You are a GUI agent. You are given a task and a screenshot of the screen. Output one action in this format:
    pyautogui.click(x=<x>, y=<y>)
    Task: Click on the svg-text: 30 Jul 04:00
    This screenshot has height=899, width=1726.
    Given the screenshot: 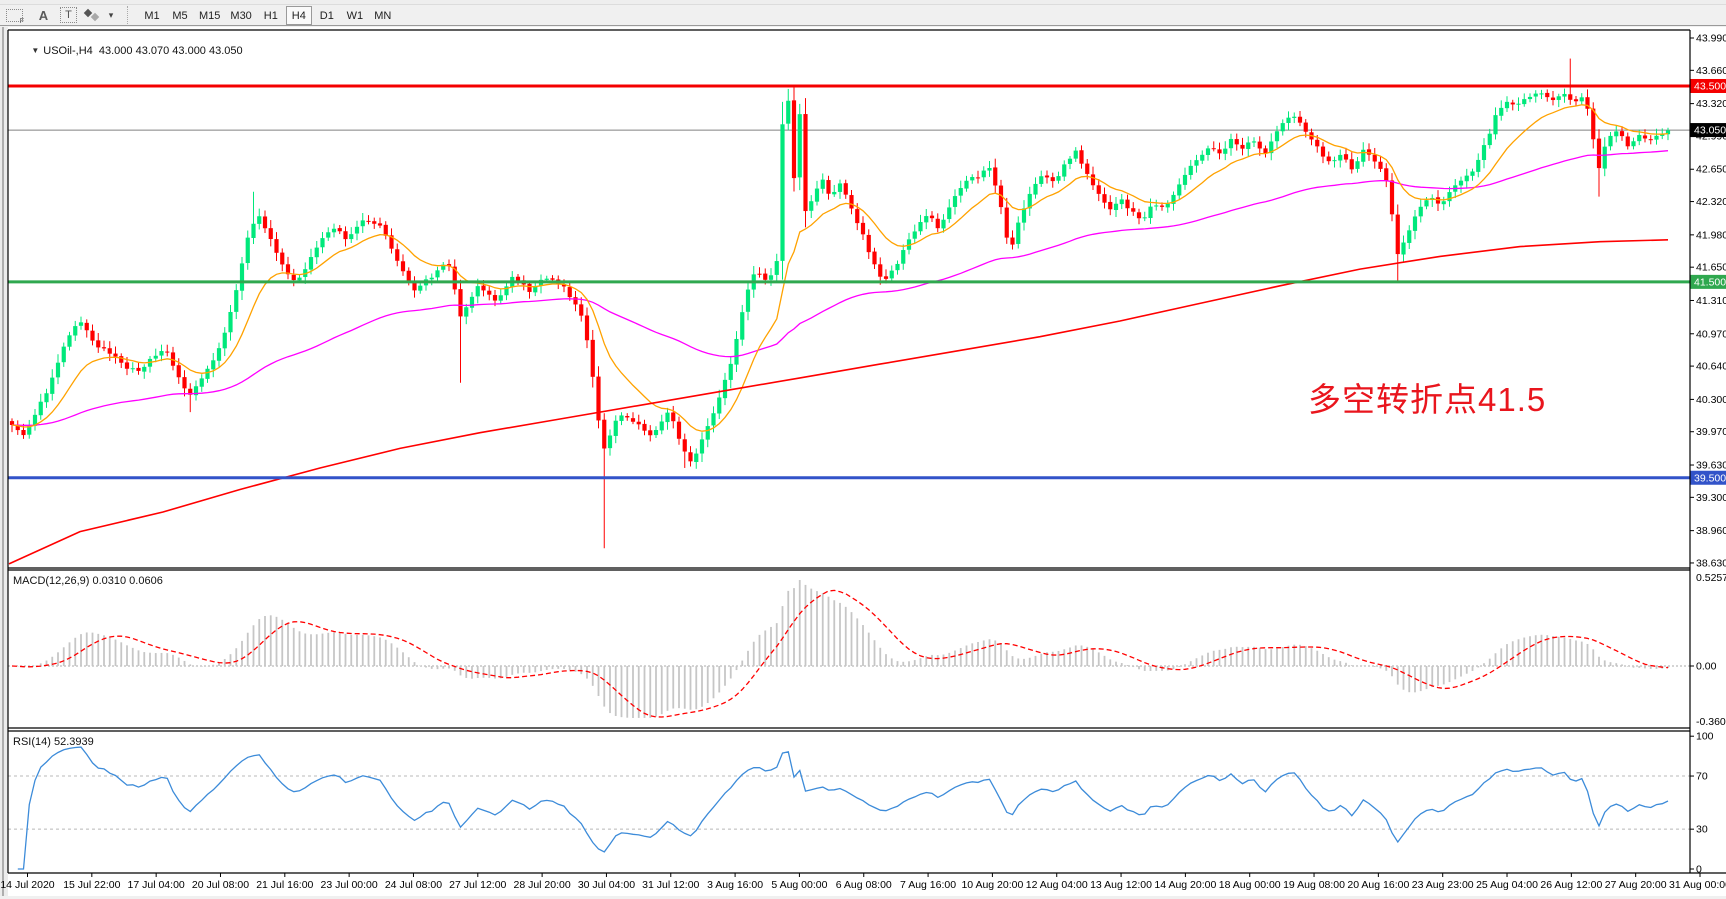 What is the action you would take?
    pyautogui.click(x=606, y=885)
    